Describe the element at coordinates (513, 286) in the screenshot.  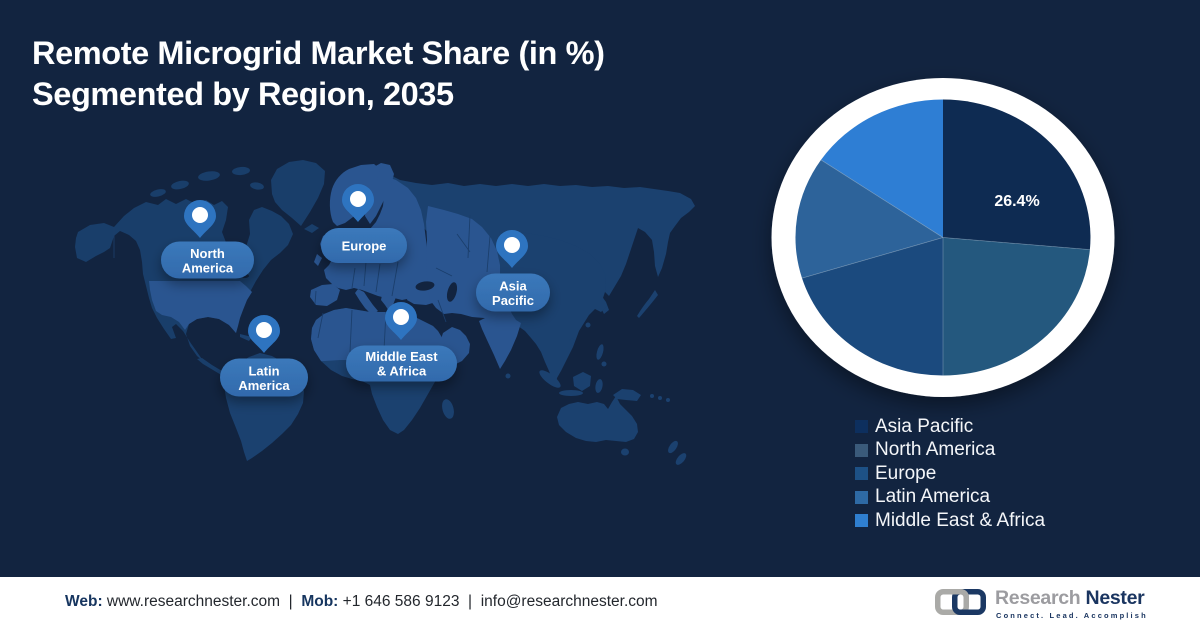
I see `svg-text: Asia` at that location.